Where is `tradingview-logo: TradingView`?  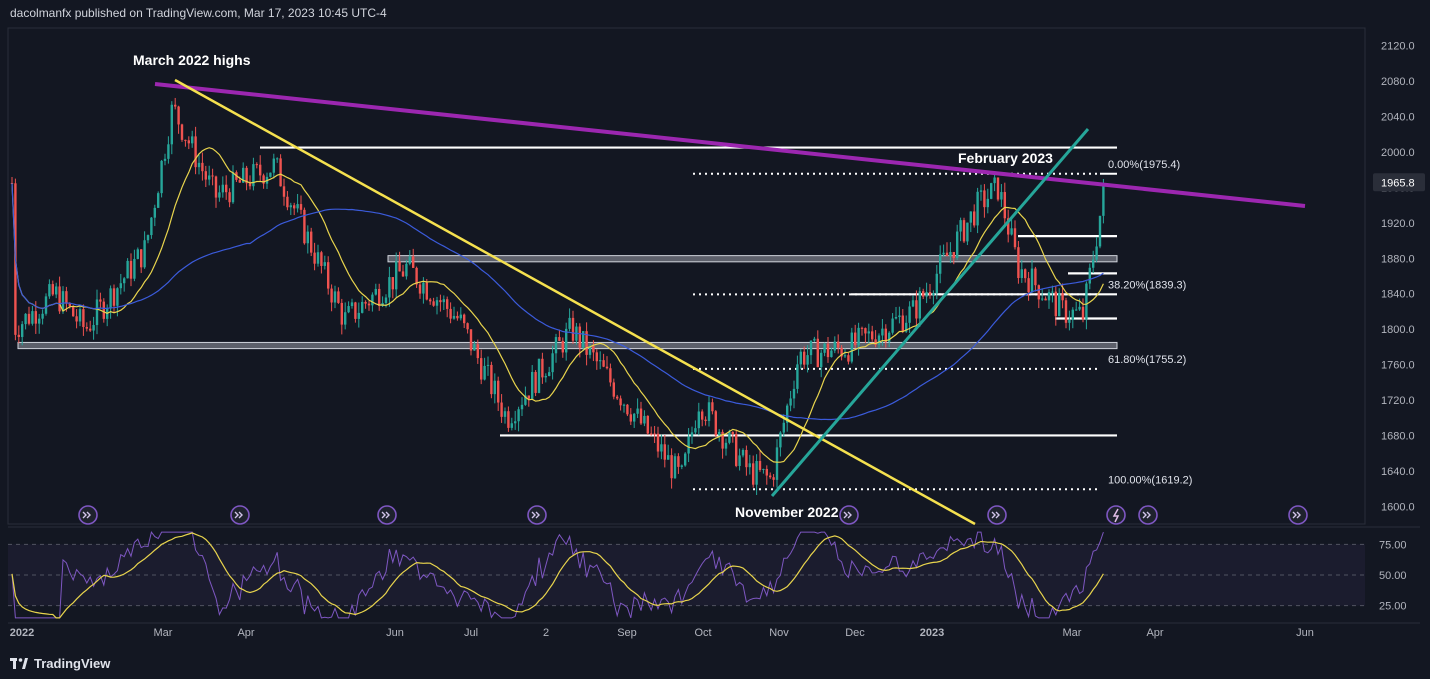
tradingview-logo: TradingView is located at coordinates (60, 663).